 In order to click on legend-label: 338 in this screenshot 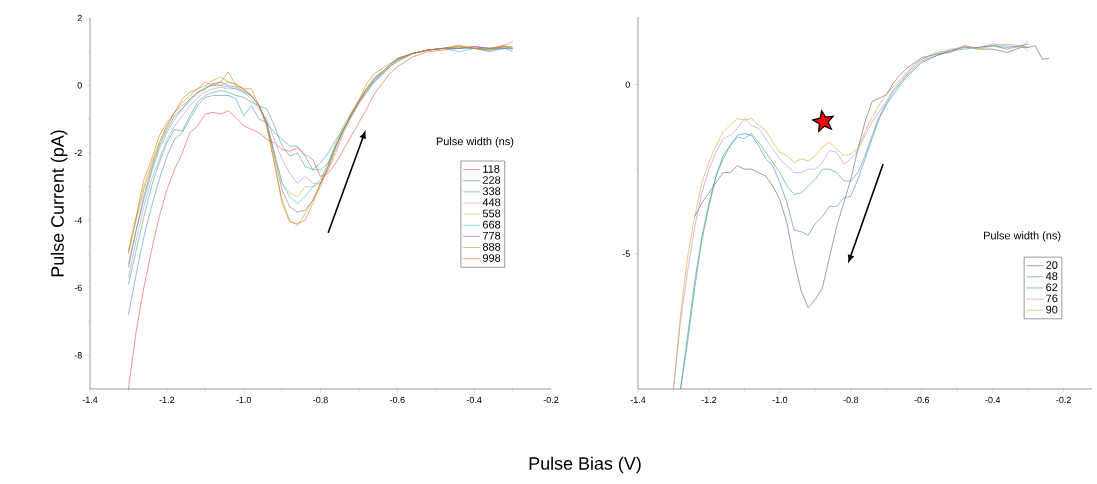, I will do `click(491, 191)`.